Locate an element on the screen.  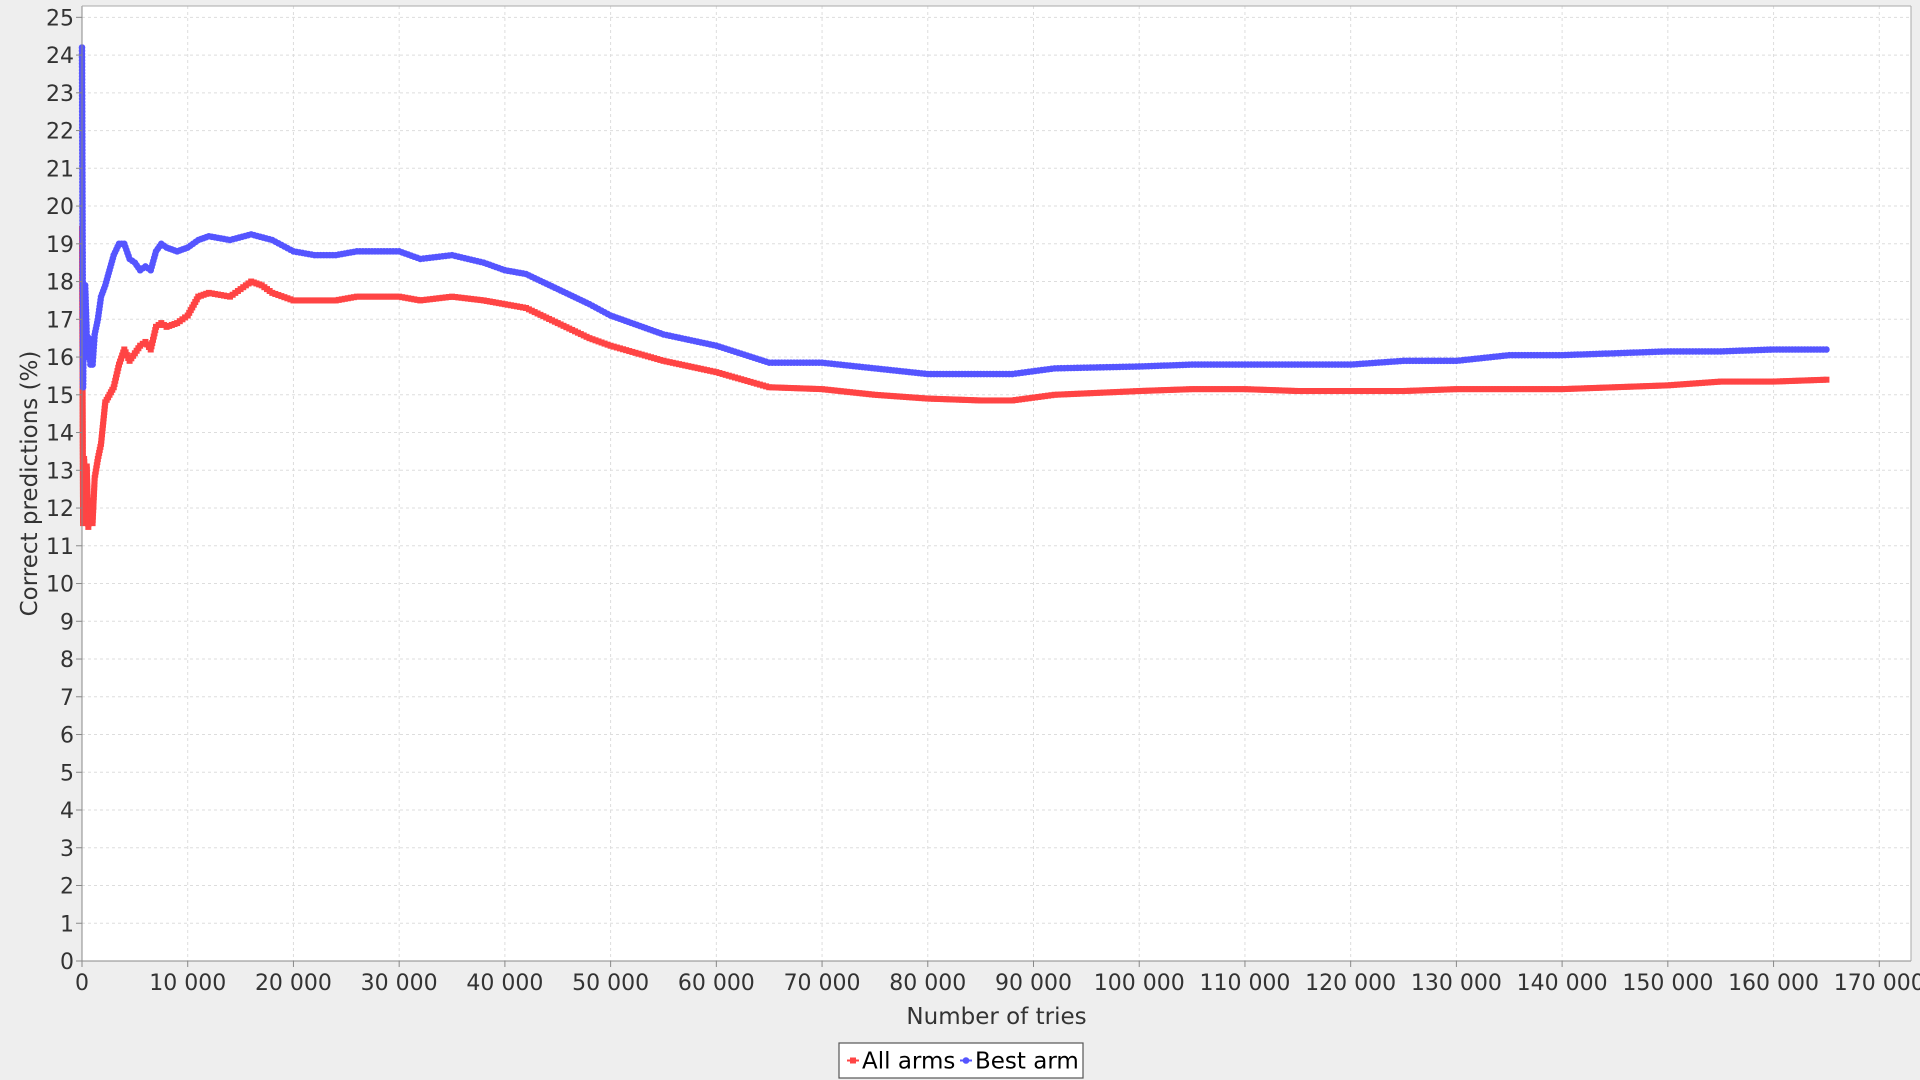
y-tick-label: 16 is located at coordinates (60, 358).